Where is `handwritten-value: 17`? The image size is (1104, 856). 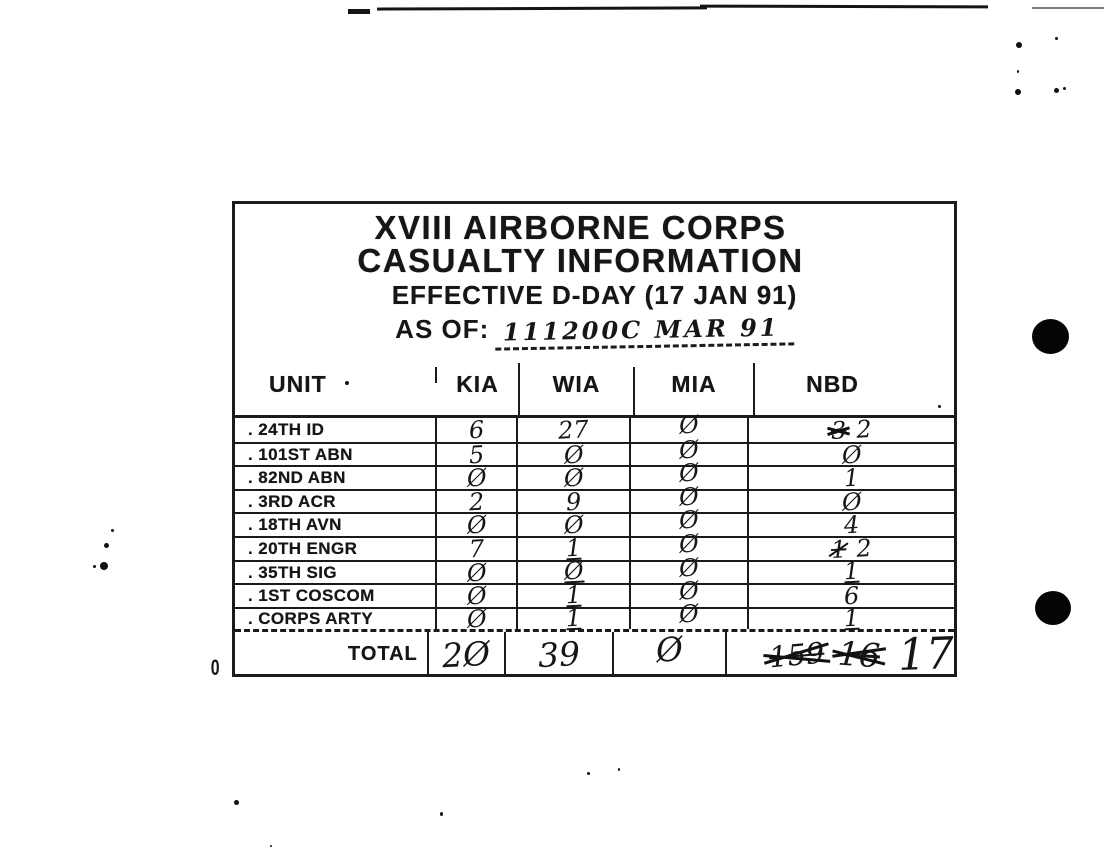 handwritten-value: 17 is located at coordinates (926, 654).